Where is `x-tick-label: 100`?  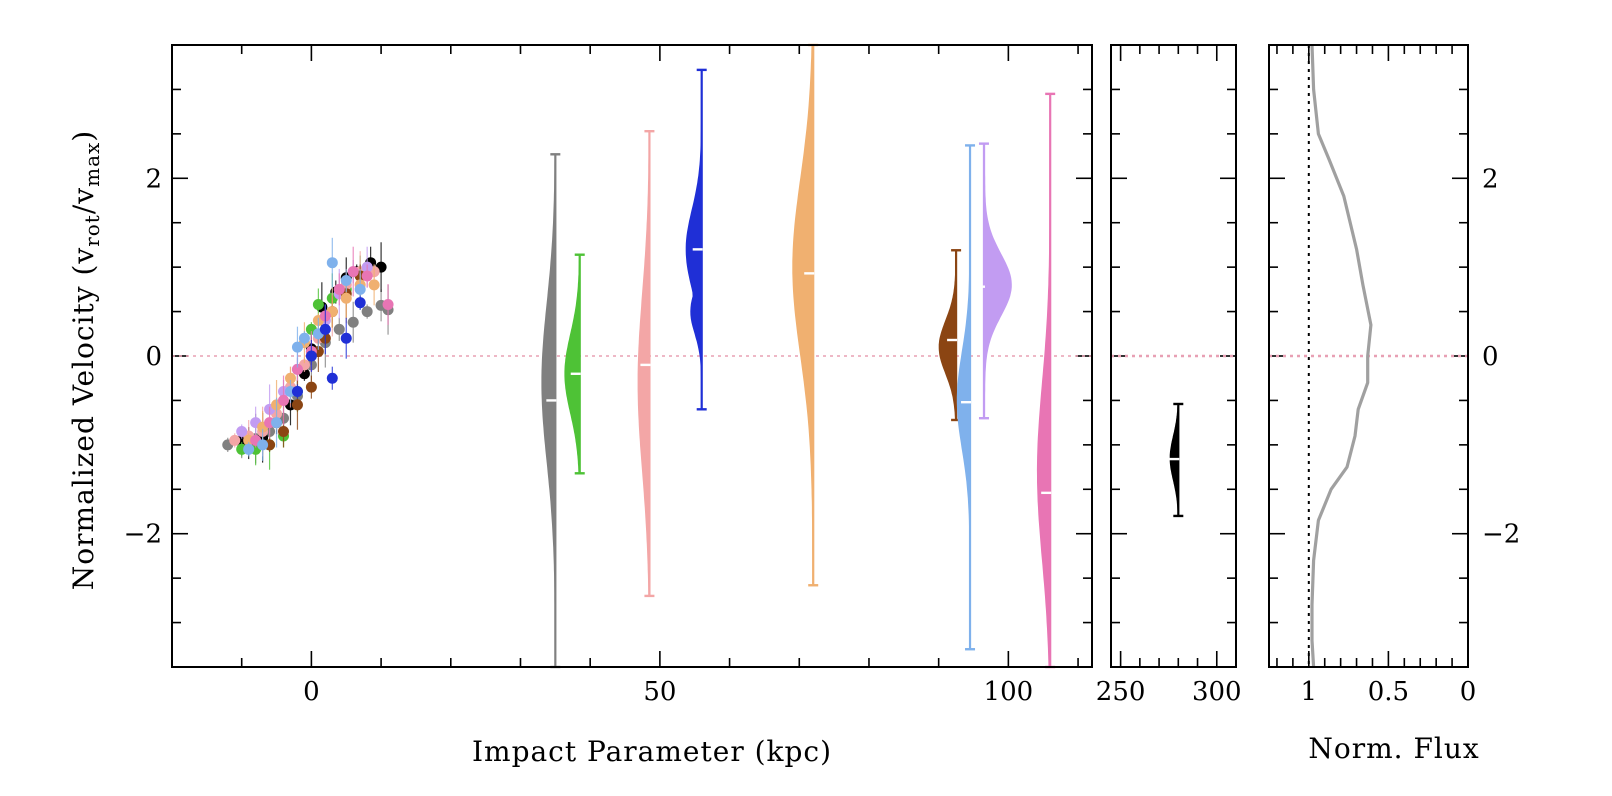
x-tick-label: 100 is located at coordinates (1009, 692).